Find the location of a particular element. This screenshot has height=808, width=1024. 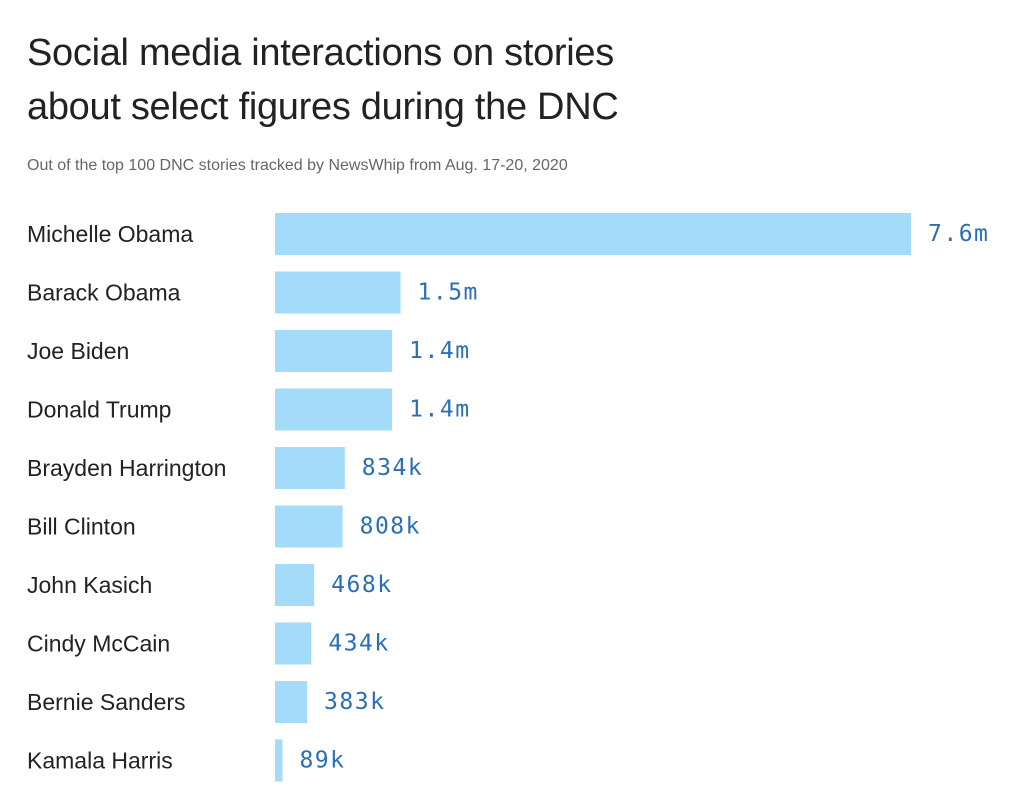

value-label: 7.6m is located at coordinates (958, 234).